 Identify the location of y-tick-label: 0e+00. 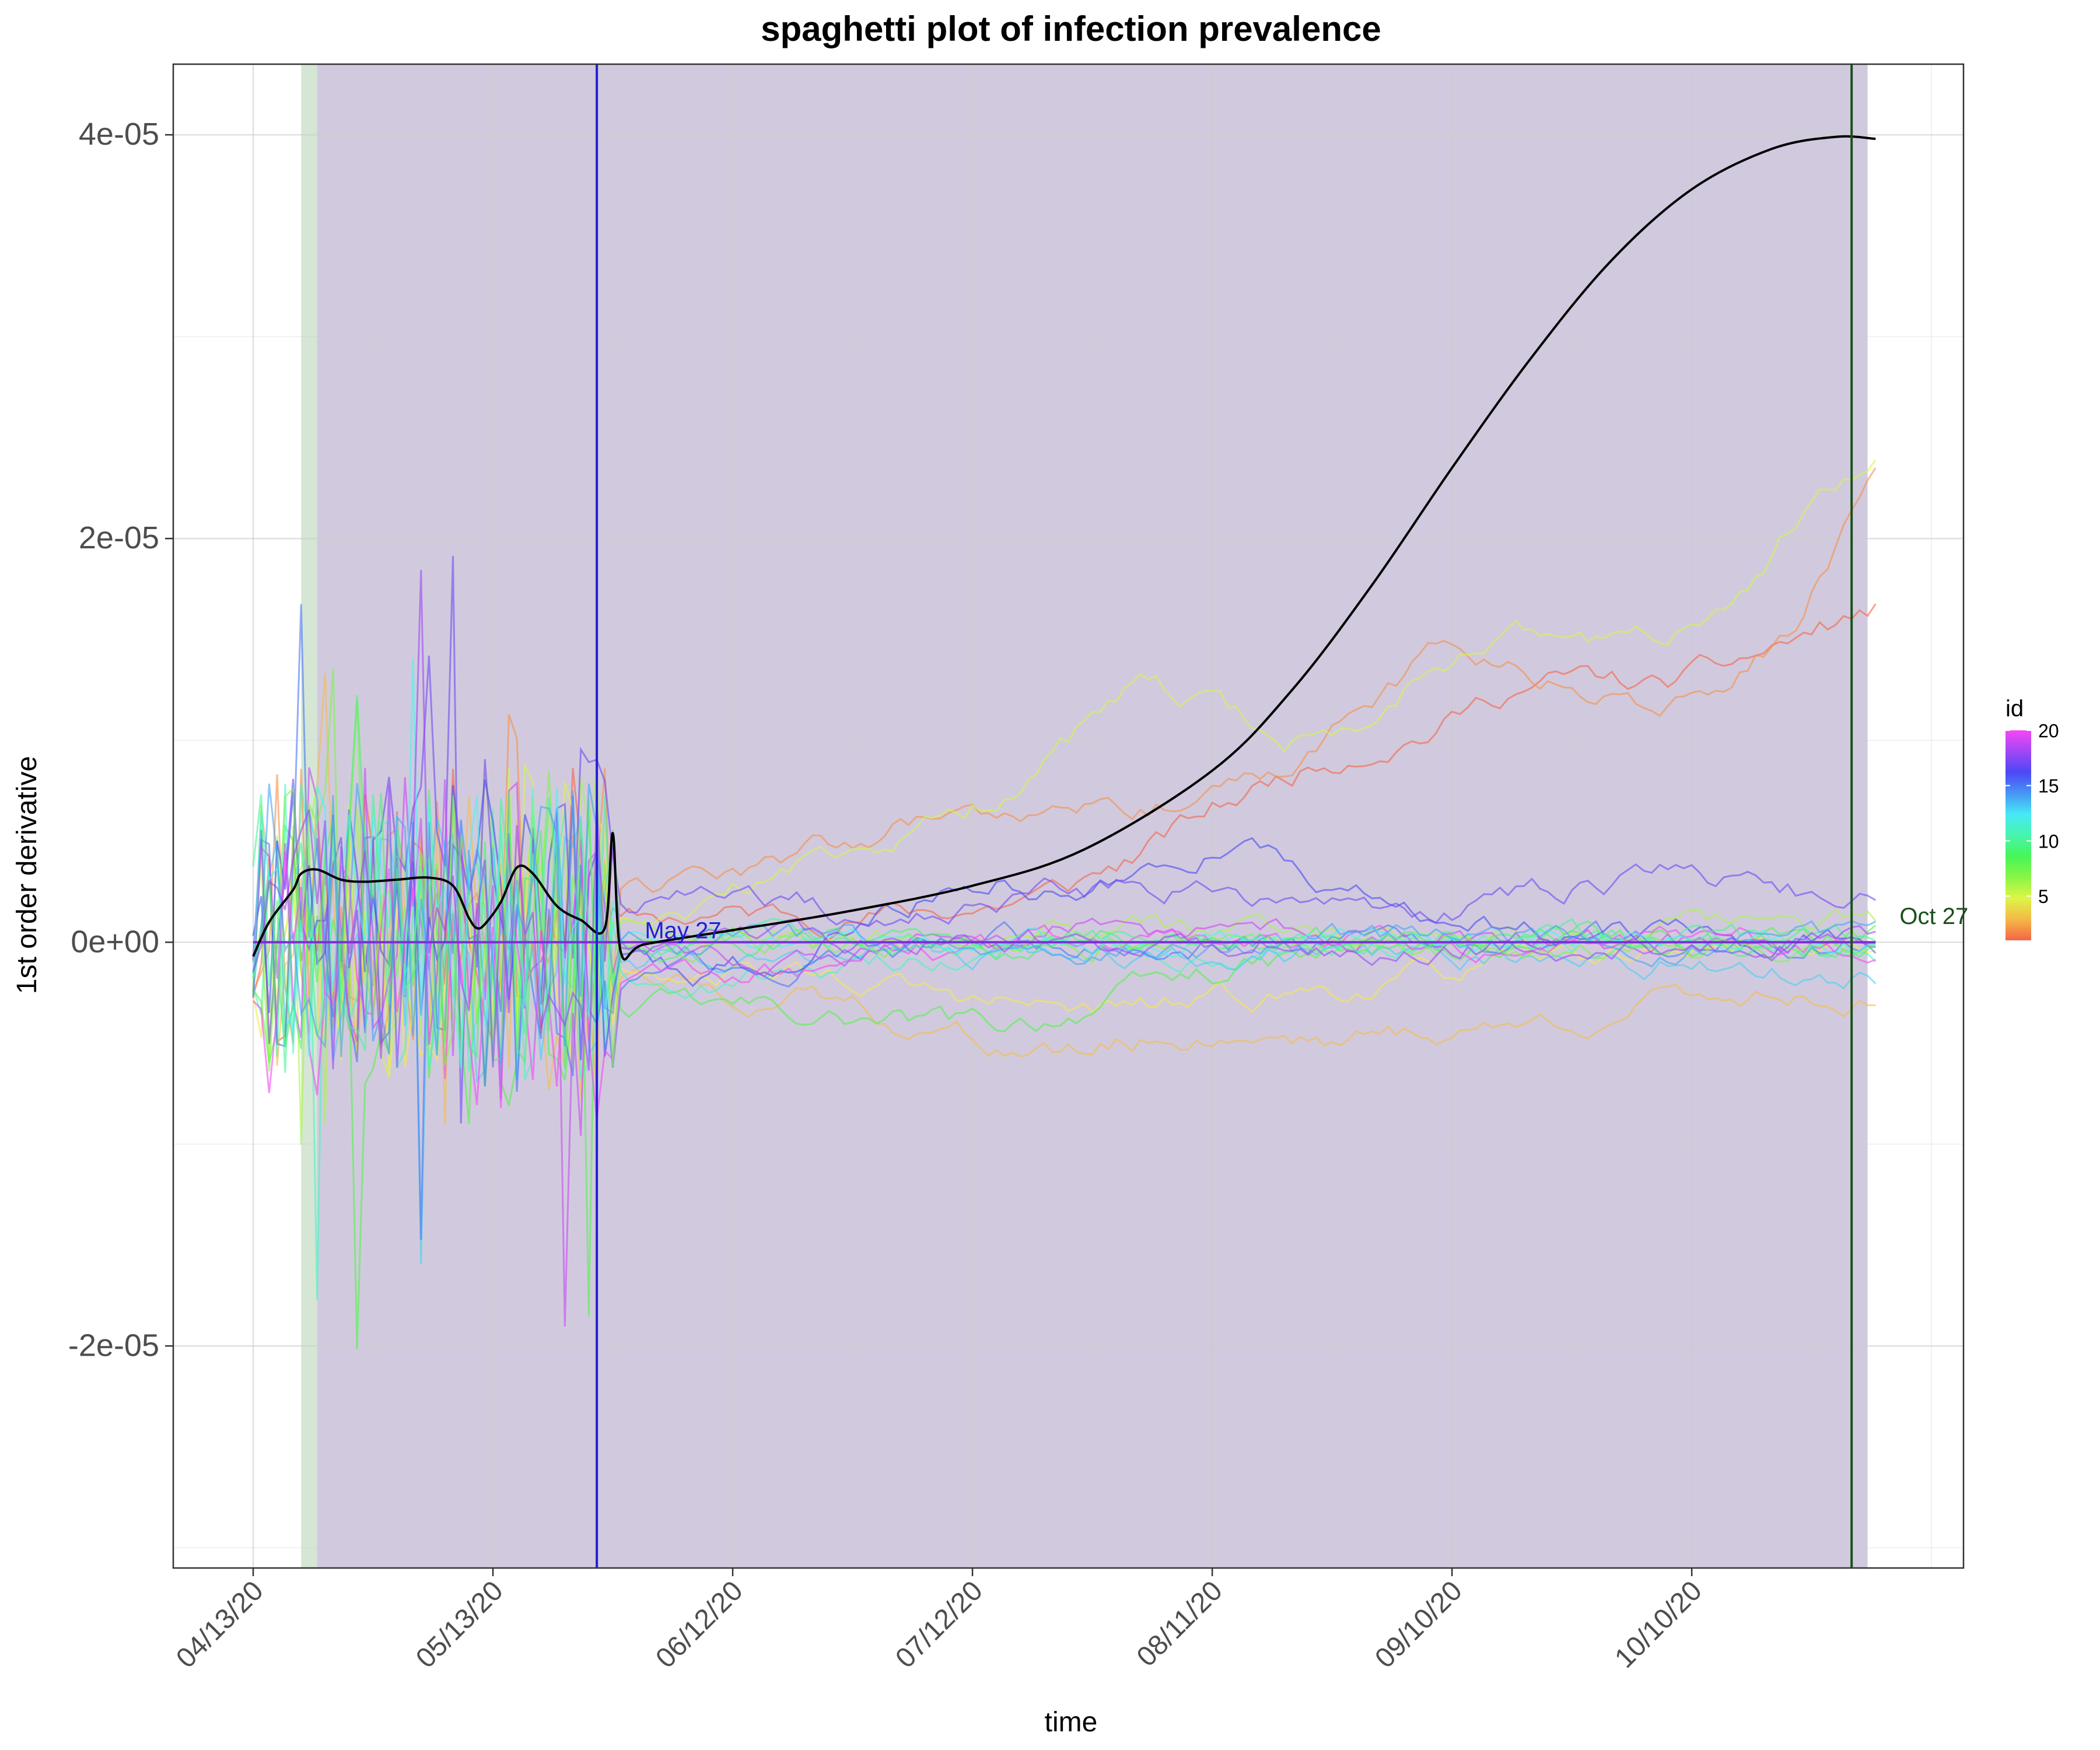
(115, 942).